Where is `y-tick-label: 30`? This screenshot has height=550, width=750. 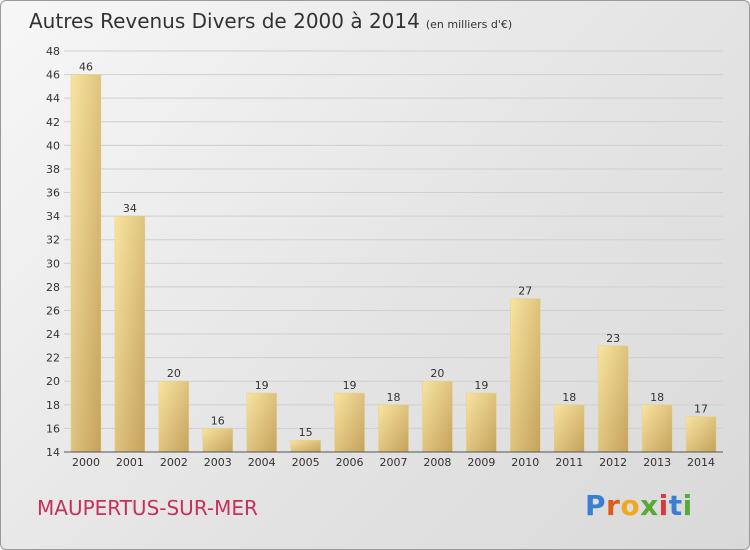 y-tick-label: 30 is located at coordinates (53, 263).